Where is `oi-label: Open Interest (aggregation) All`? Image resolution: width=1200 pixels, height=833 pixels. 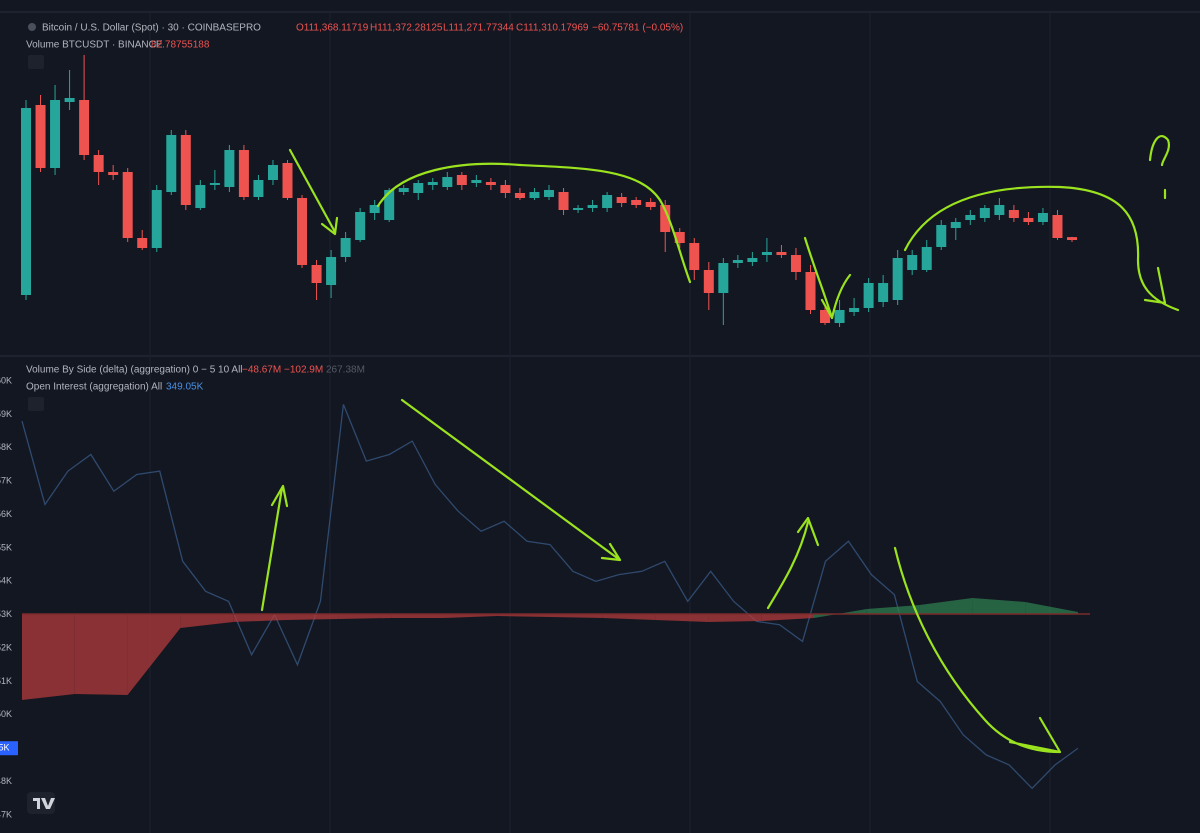 oi-label: Open Interest (aggregation) All is located at coordinates (94, 387).